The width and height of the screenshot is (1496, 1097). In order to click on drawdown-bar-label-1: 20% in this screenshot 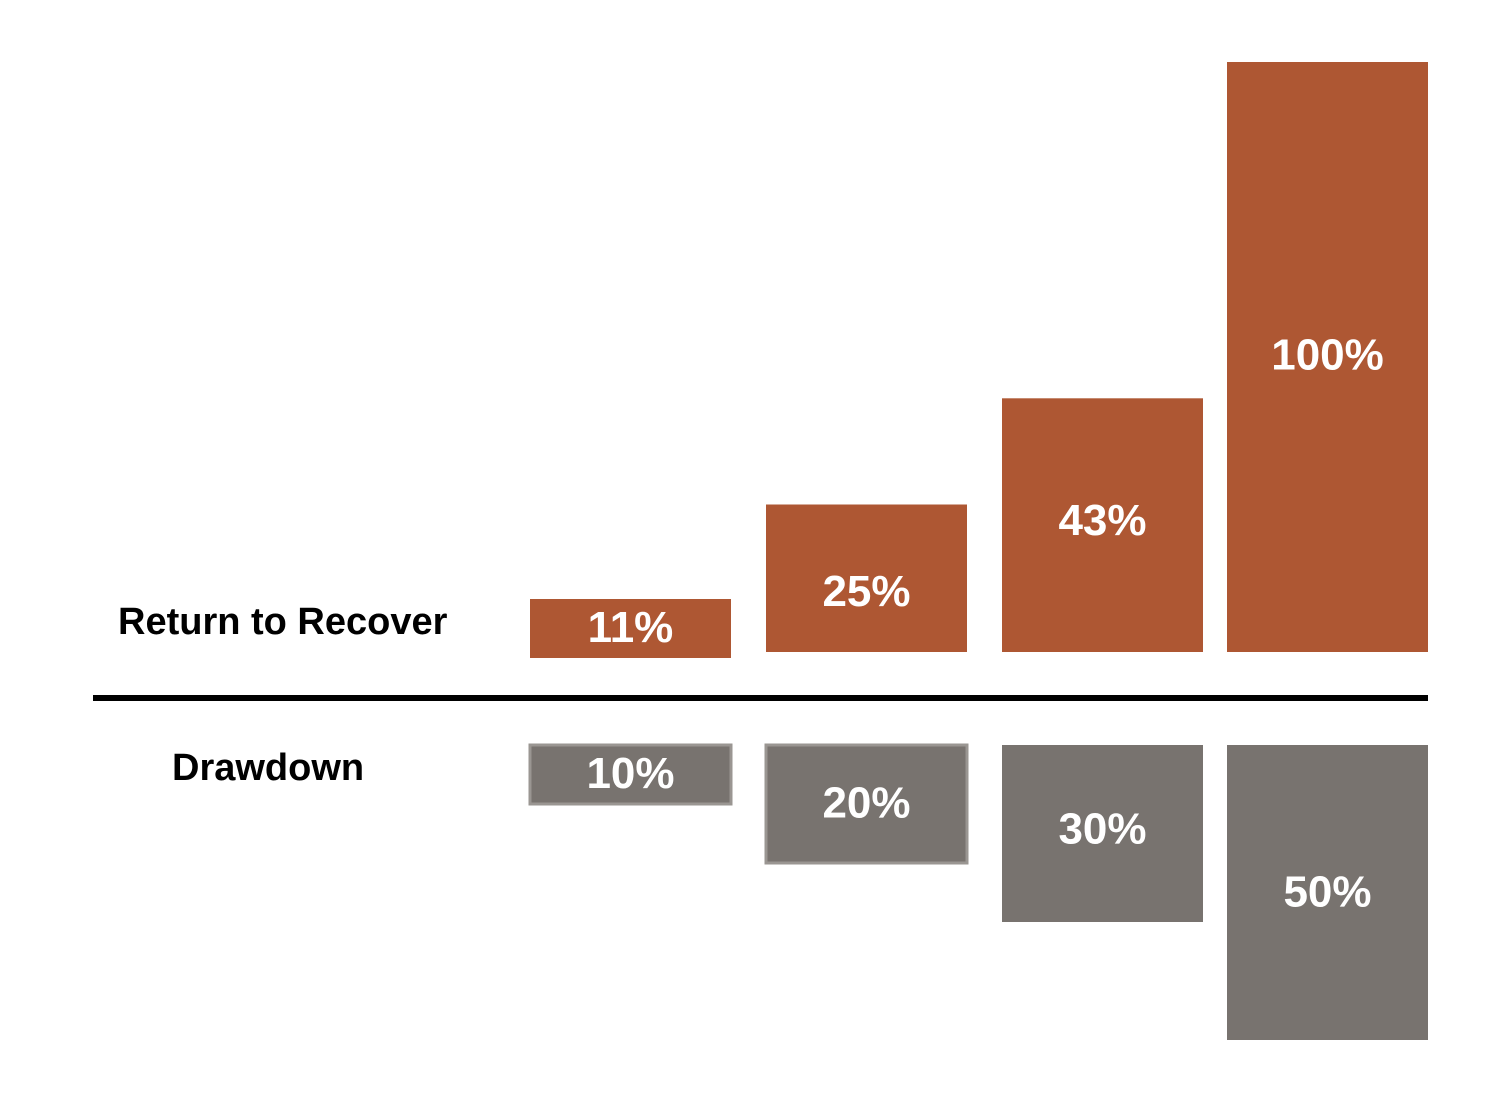, I will do `click(866, 803)`.